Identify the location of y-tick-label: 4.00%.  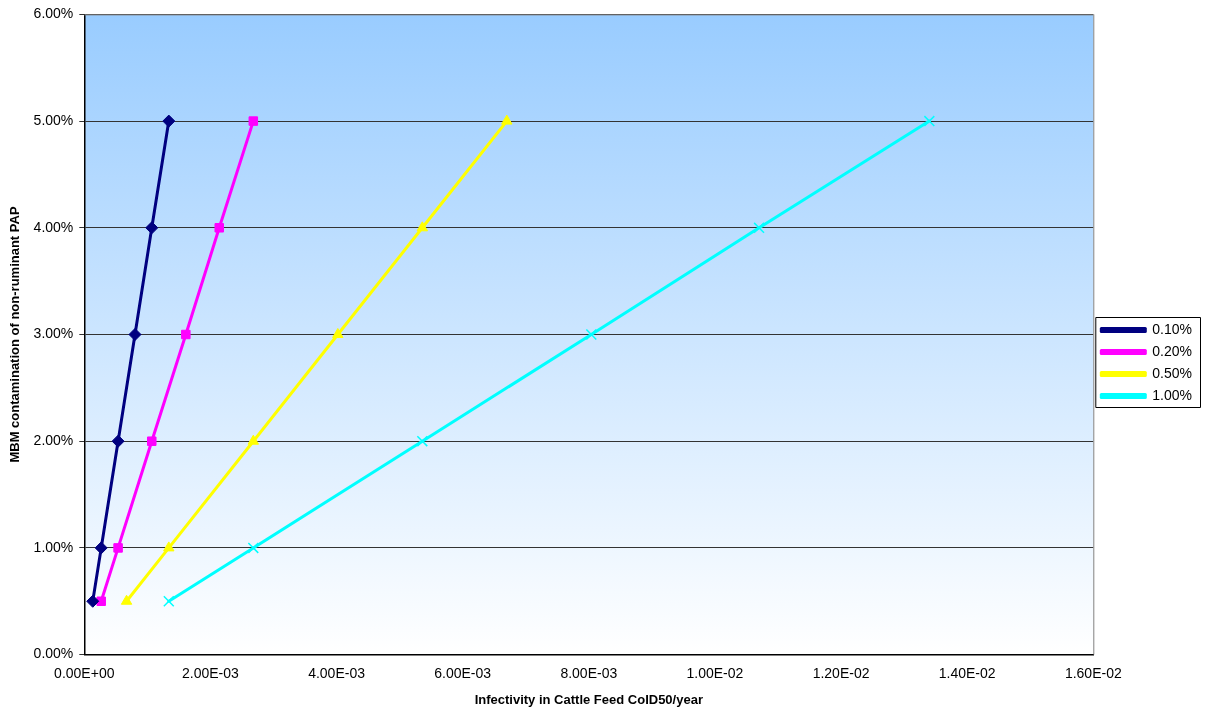
(53, 226).